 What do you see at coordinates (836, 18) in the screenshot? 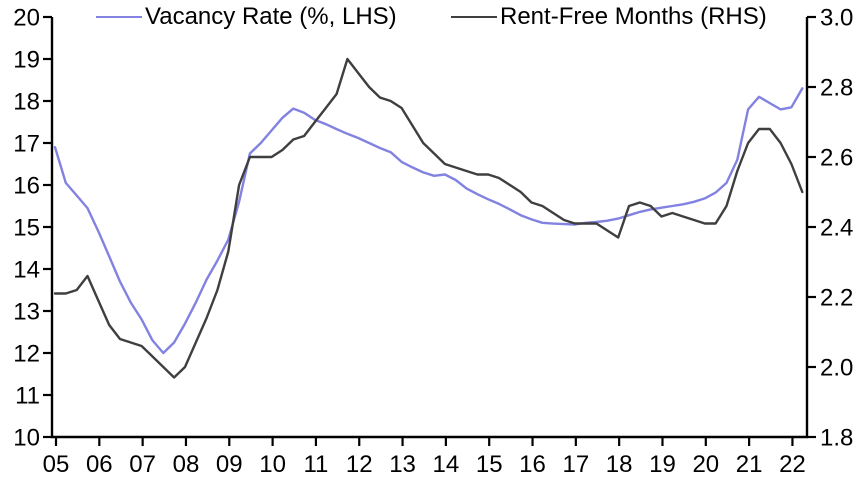
I see `y-axis-right-tick-label: 3.0` at bounding box center [836, 18].